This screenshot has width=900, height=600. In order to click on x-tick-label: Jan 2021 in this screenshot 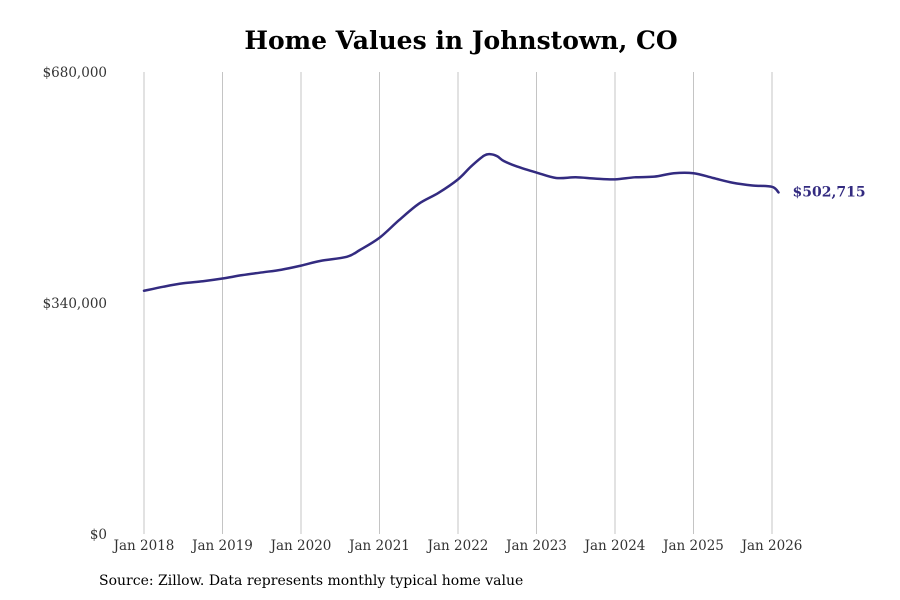, I will do `click(378, 546)`.